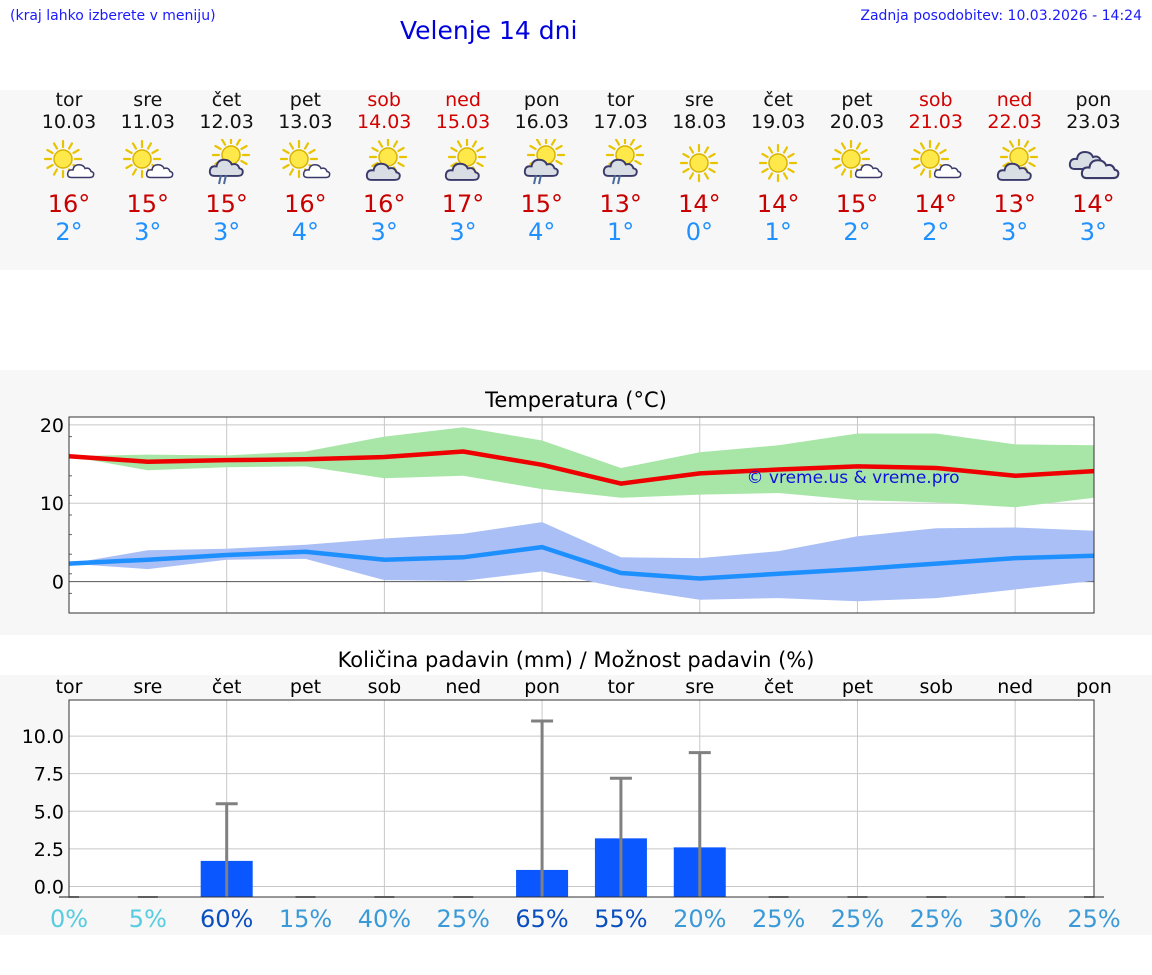 The height and width of the screenshot is (975, 1152). What do you see at coordinates (857, 122) in the screenshot?
I see `day-date: 20.03` at bounding box center [857, 122].